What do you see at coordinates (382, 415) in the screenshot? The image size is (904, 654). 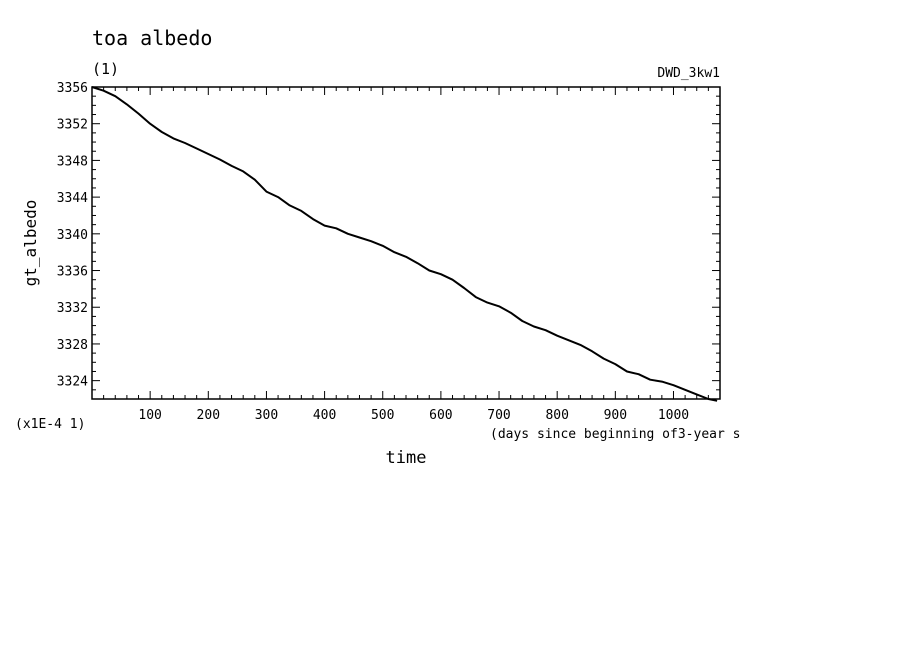 I see `x-tick-label: 500` at bounding box center [382, 415].